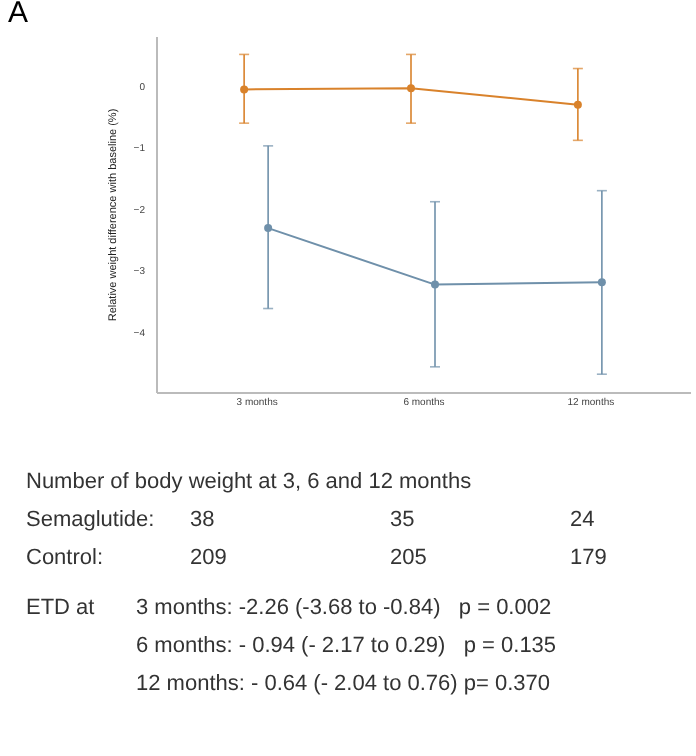 The height and width of the screenshot is (756, 696). What do you see at coordinates (310, 520) in the screenshot?
I see `text: Semaglutide: 38 35 24` at bounding box center [310, 520].